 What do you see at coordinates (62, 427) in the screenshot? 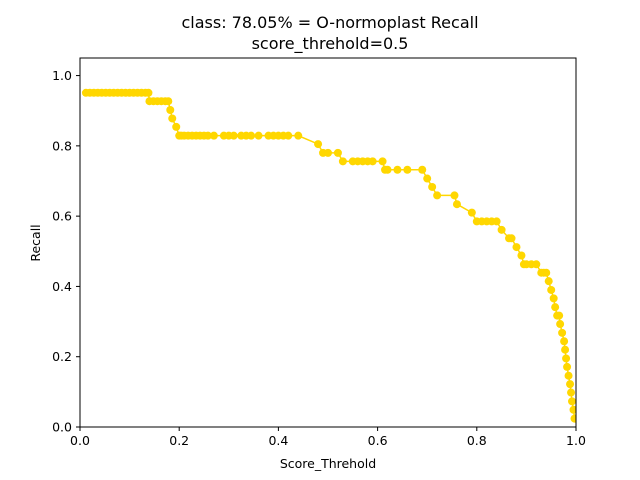
I see `y-tick-label: 0.0` at bounding box center [62, 427].